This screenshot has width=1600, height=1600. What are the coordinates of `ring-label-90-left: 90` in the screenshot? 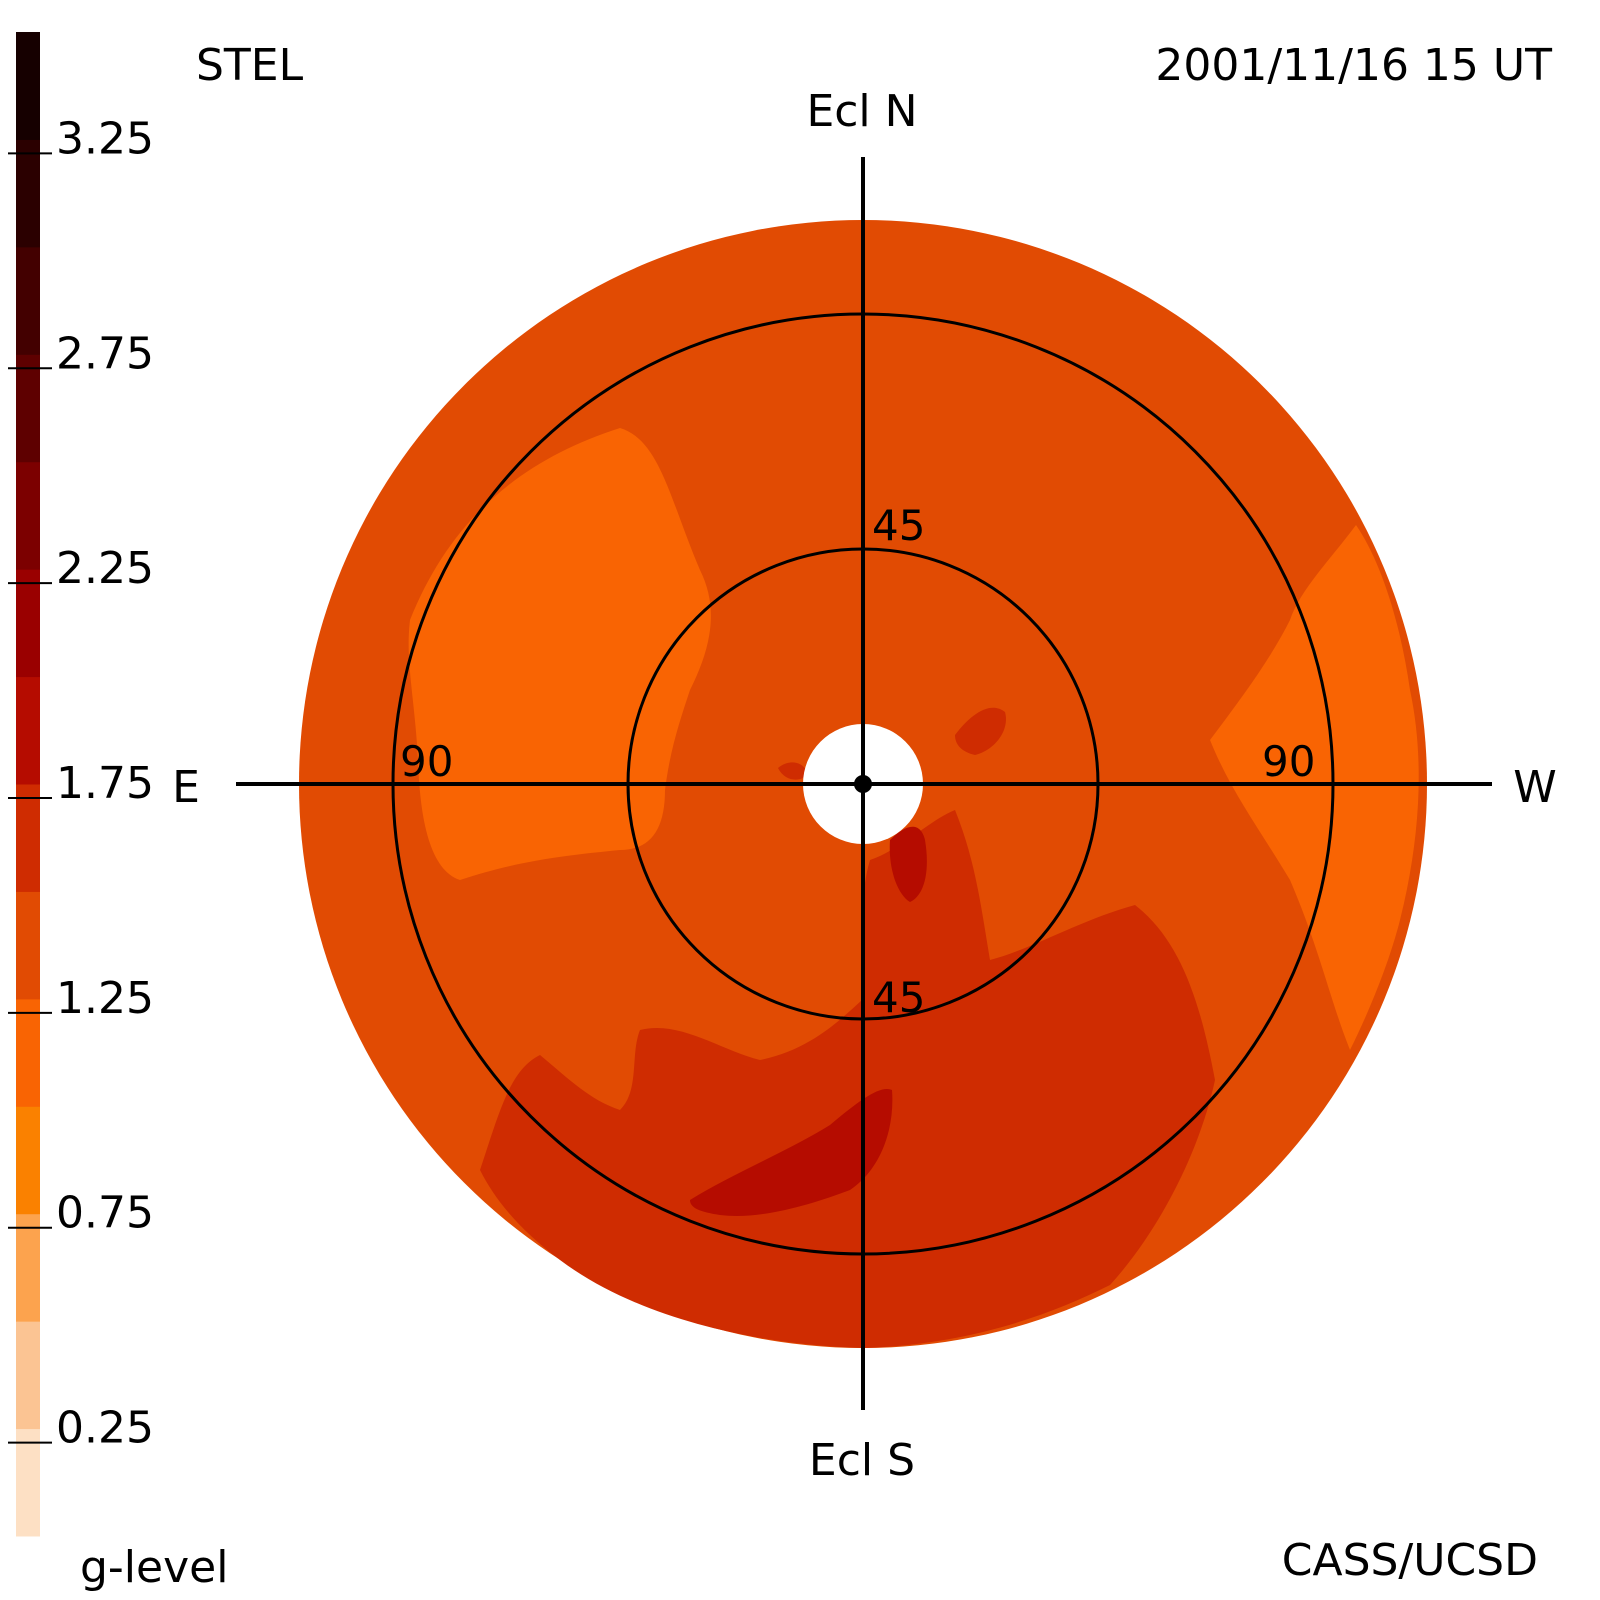 It's located at (426, 761).